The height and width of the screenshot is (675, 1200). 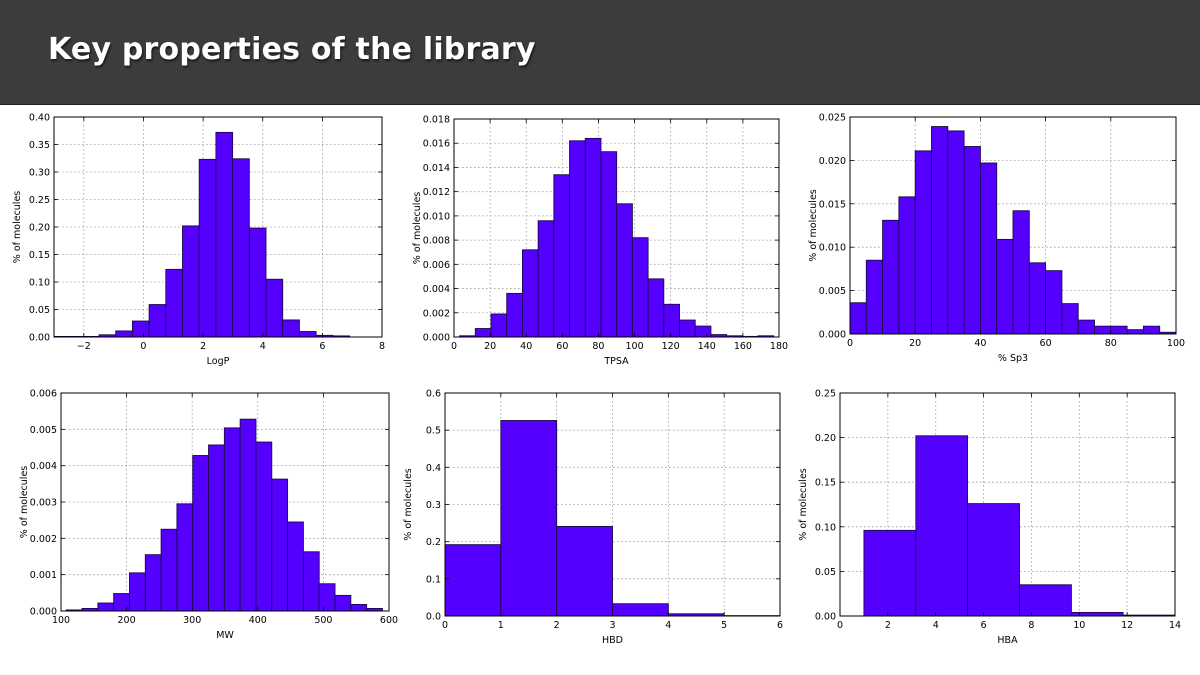 What do you see at coordinates (825, 572) in the screenshot?
I see `y-tick-label: 0.05` at bounding box center [825, 572].